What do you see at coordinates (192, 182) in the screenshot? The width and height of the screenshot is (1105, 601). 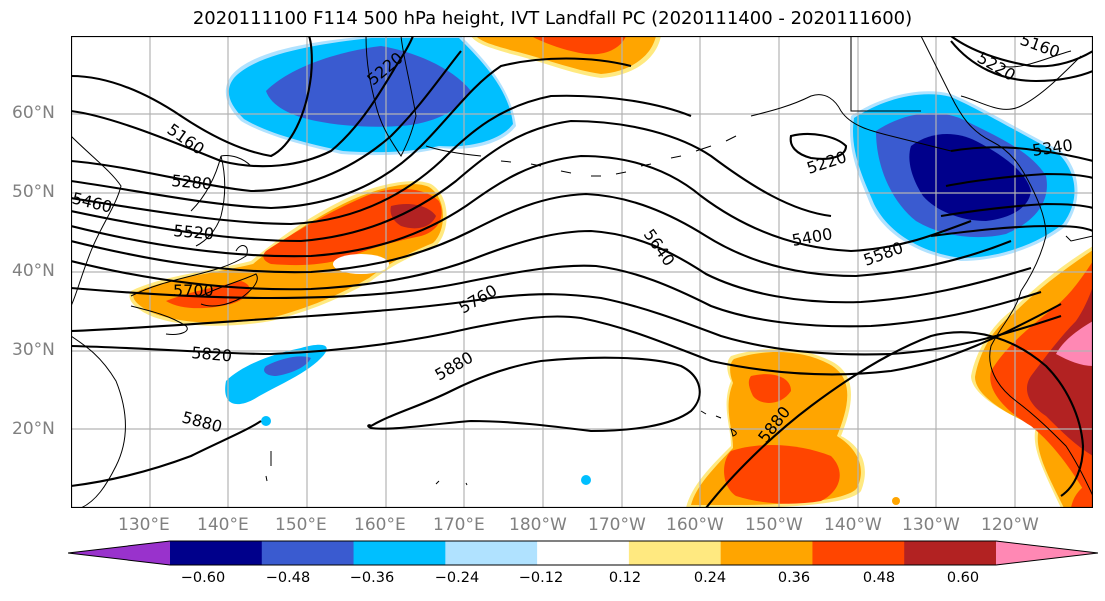 I see `contour-label: 5280` at bounding box center [192, 182].